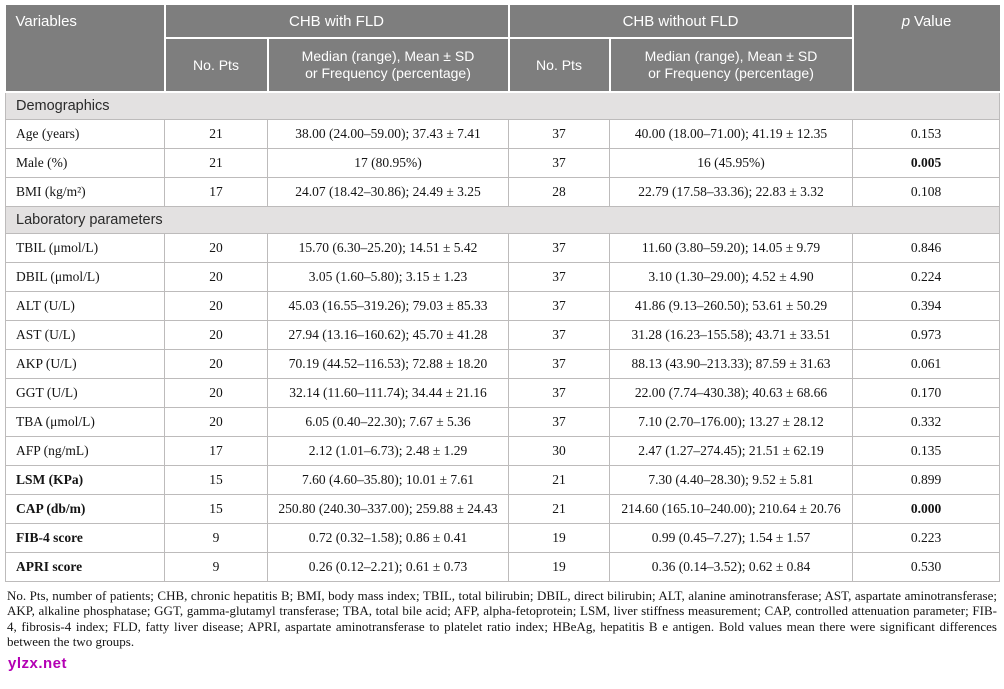  Describe the element at coordinates (388, 247) in the screenshot. I see `value-with-fld: 15.70 (6.30–25.20); 14.51 ± 5.42` at that location.